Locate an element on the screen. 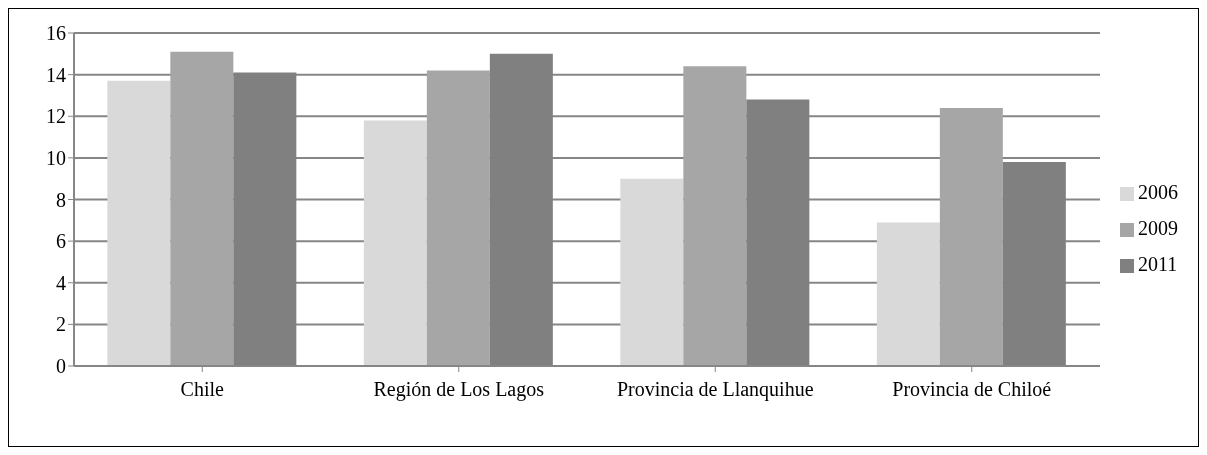 This screenshot has height=455, width=1207. y-tick-label: 16 is located at coordinates (56, 33).